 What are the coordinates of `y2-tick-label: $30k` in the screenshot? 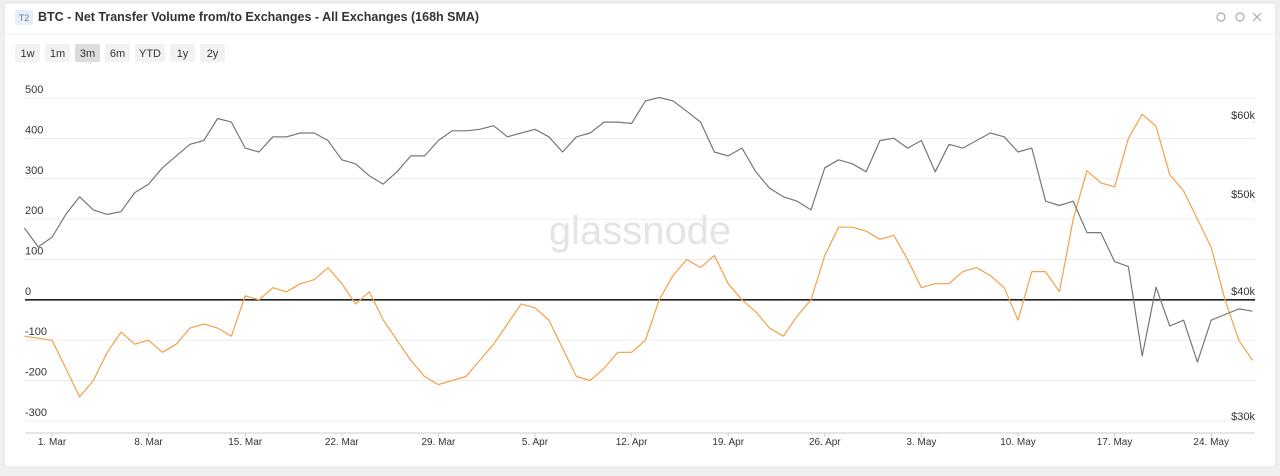 It's located at (1243, 417).